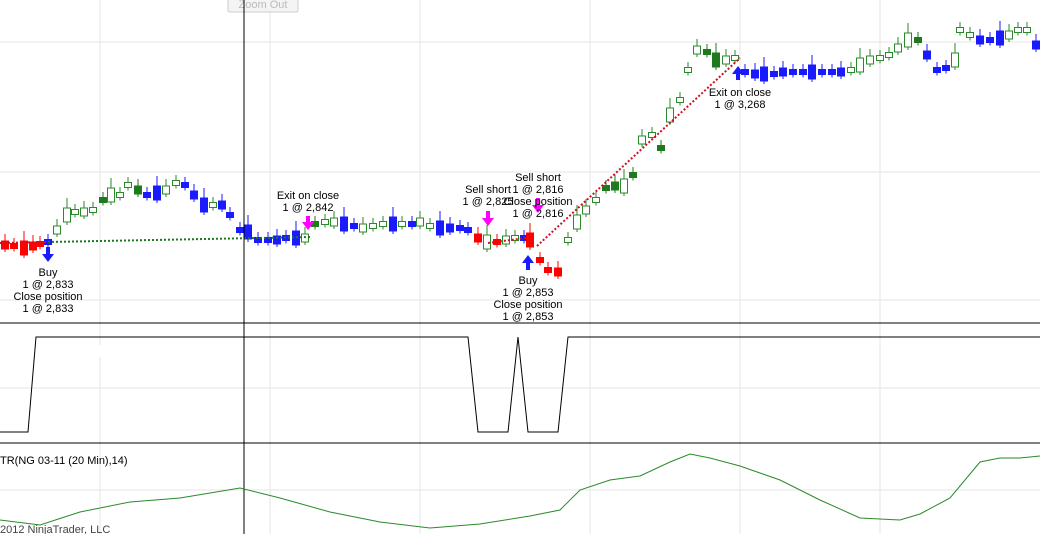  Describe the element at coordinates (140, 351) in the screenshot. I see `mask` at that location.